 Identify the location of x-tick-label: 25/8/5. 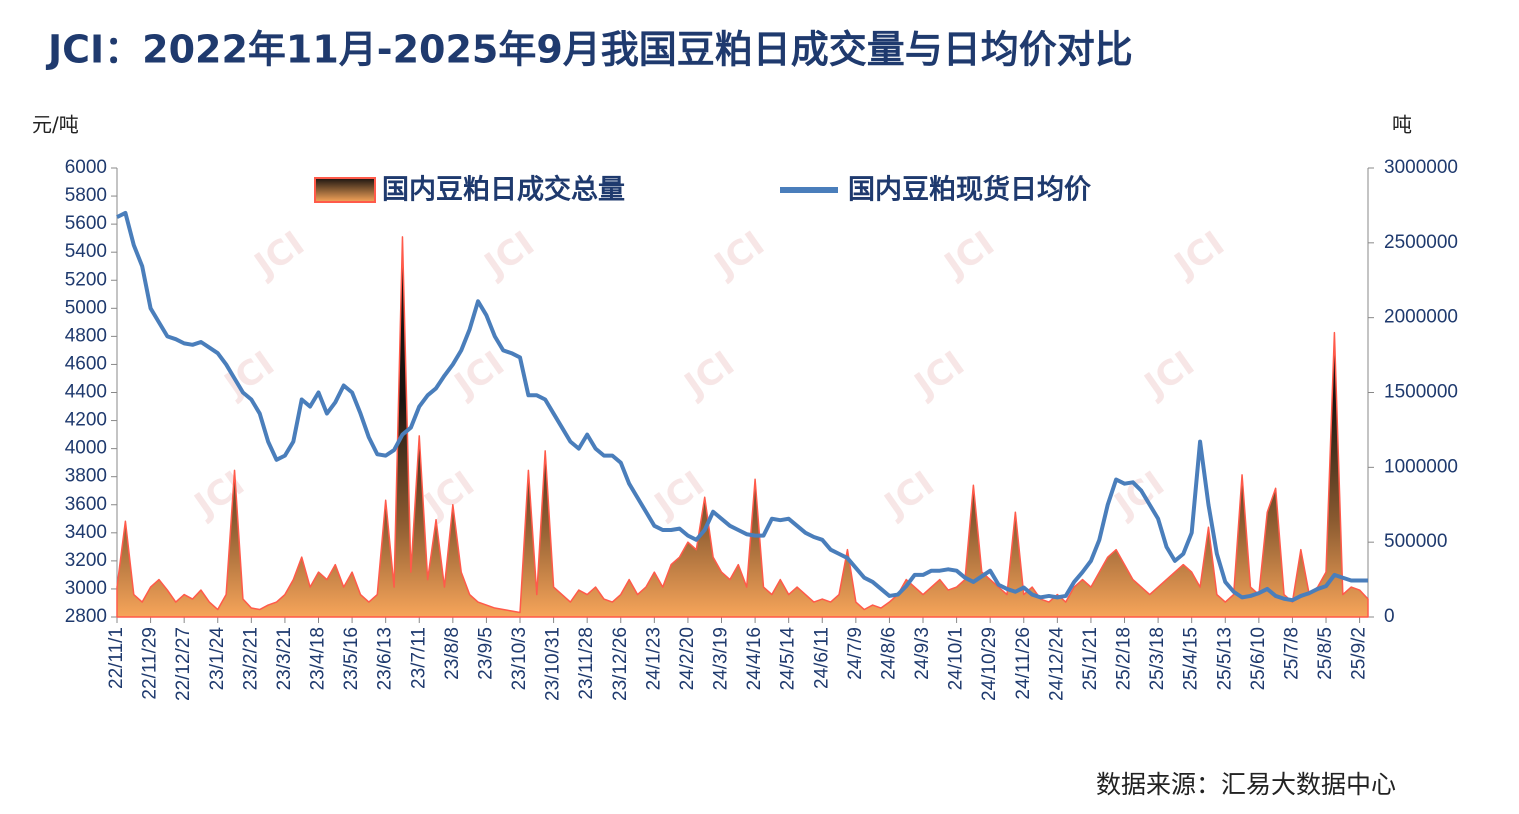
(1325, 653).